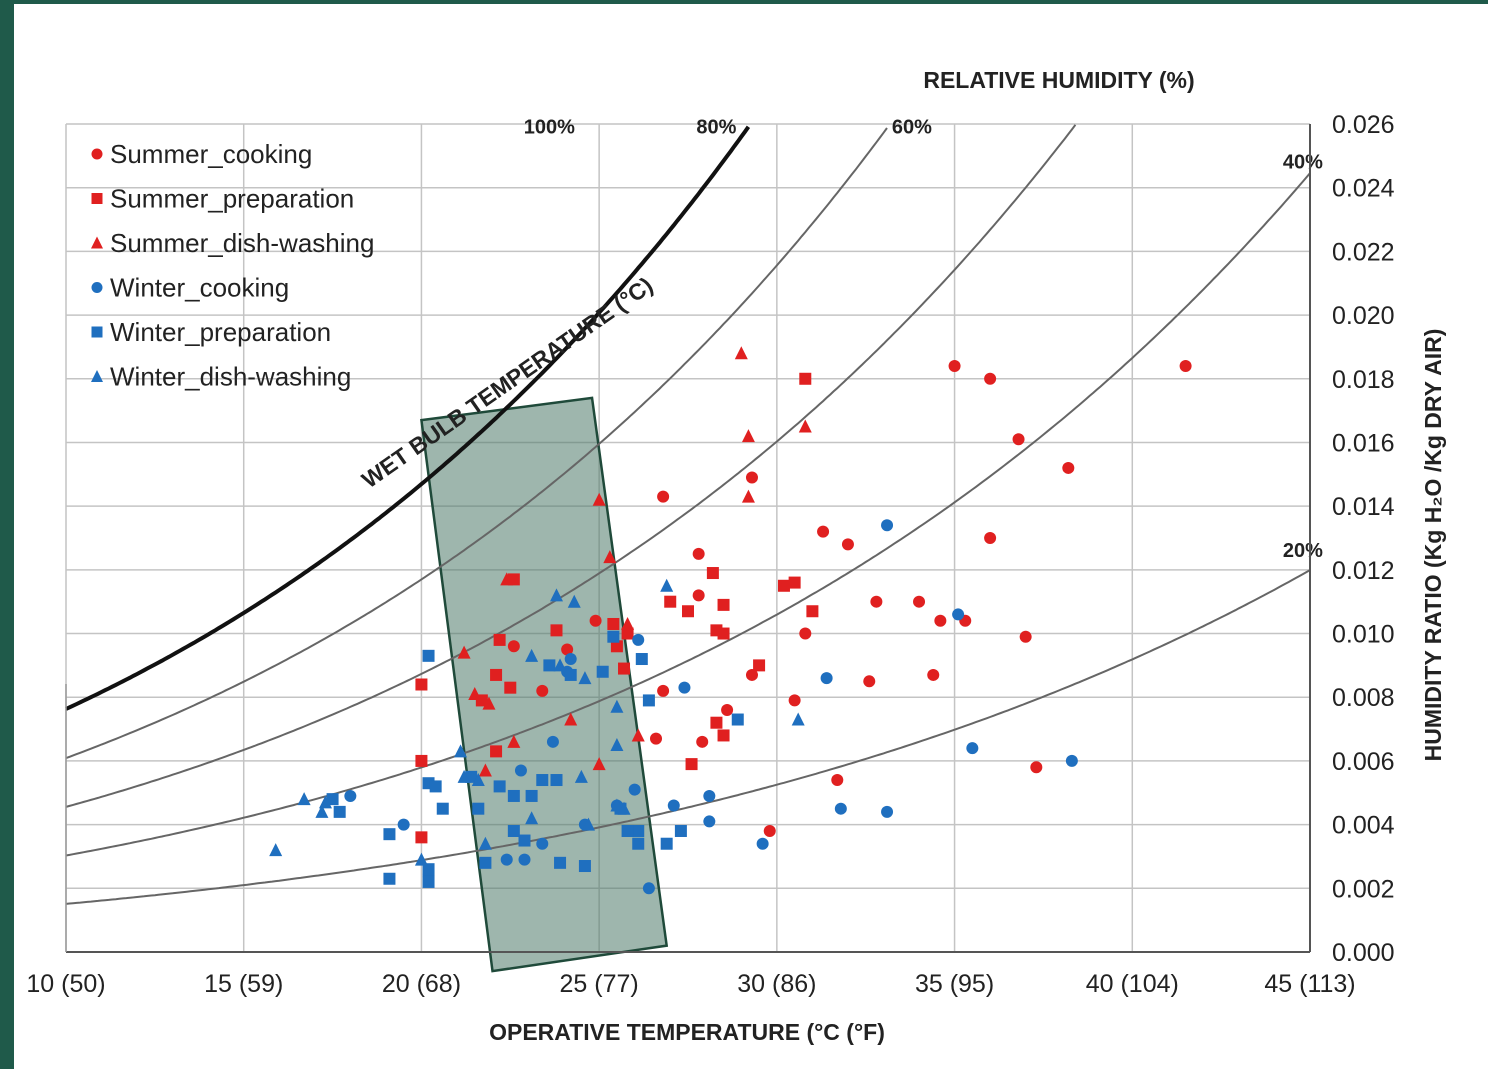  What do you see at coordinates (776, 984) in the screenshot?
I see `x-tick-label: 30 (86)` at bounding box center [776, 984].